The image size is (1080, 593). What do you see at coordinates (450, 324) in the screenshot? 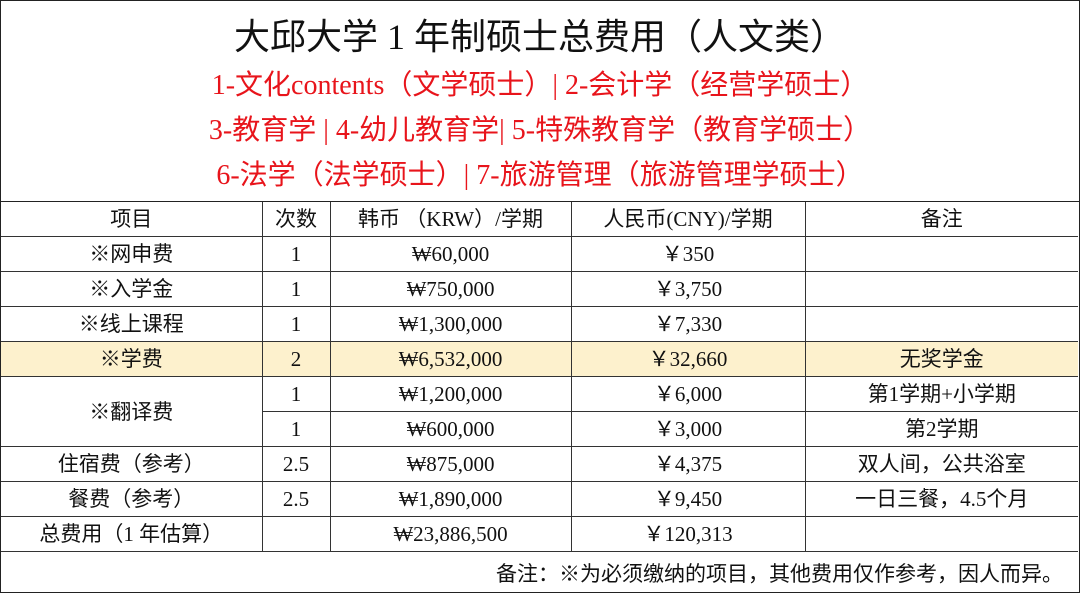
I see `cell: ₩1,300,000` at bounding box center [450, 324].